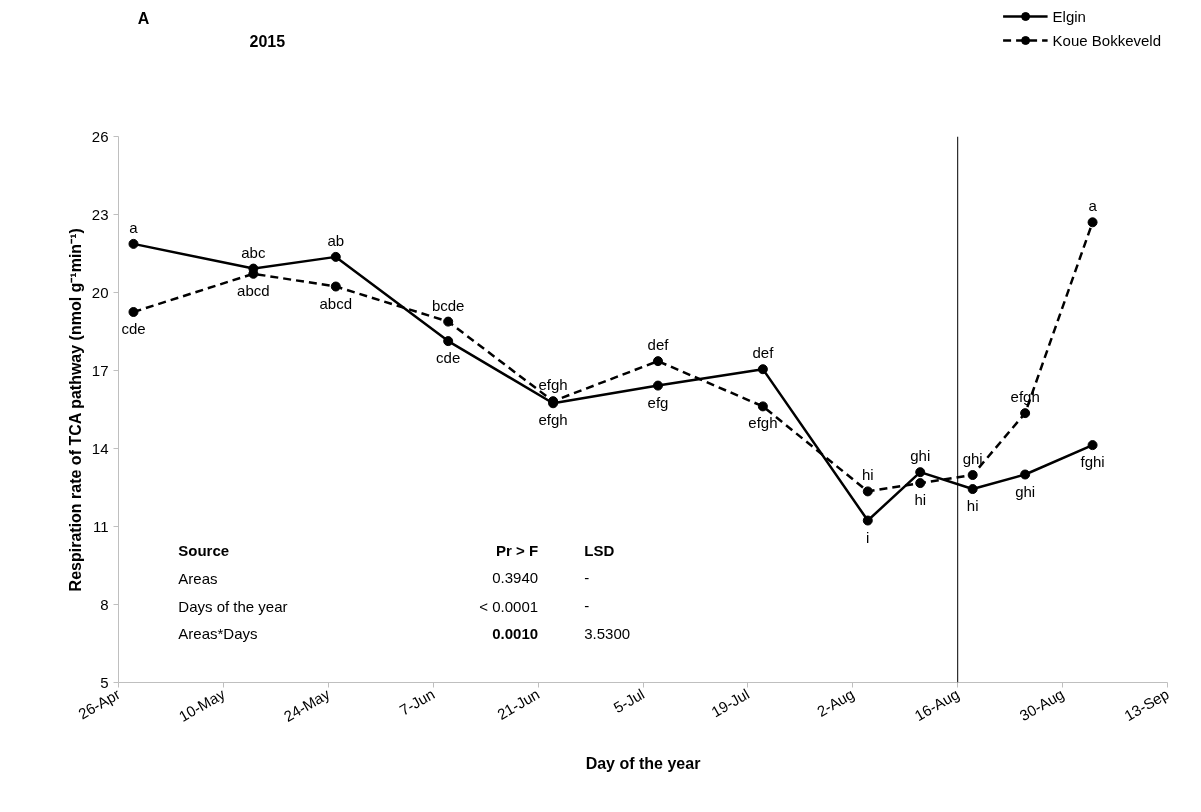  Describe the element at coordinates (100, 370) in the screenshot. I see `y-tick-label: 17` at that location.